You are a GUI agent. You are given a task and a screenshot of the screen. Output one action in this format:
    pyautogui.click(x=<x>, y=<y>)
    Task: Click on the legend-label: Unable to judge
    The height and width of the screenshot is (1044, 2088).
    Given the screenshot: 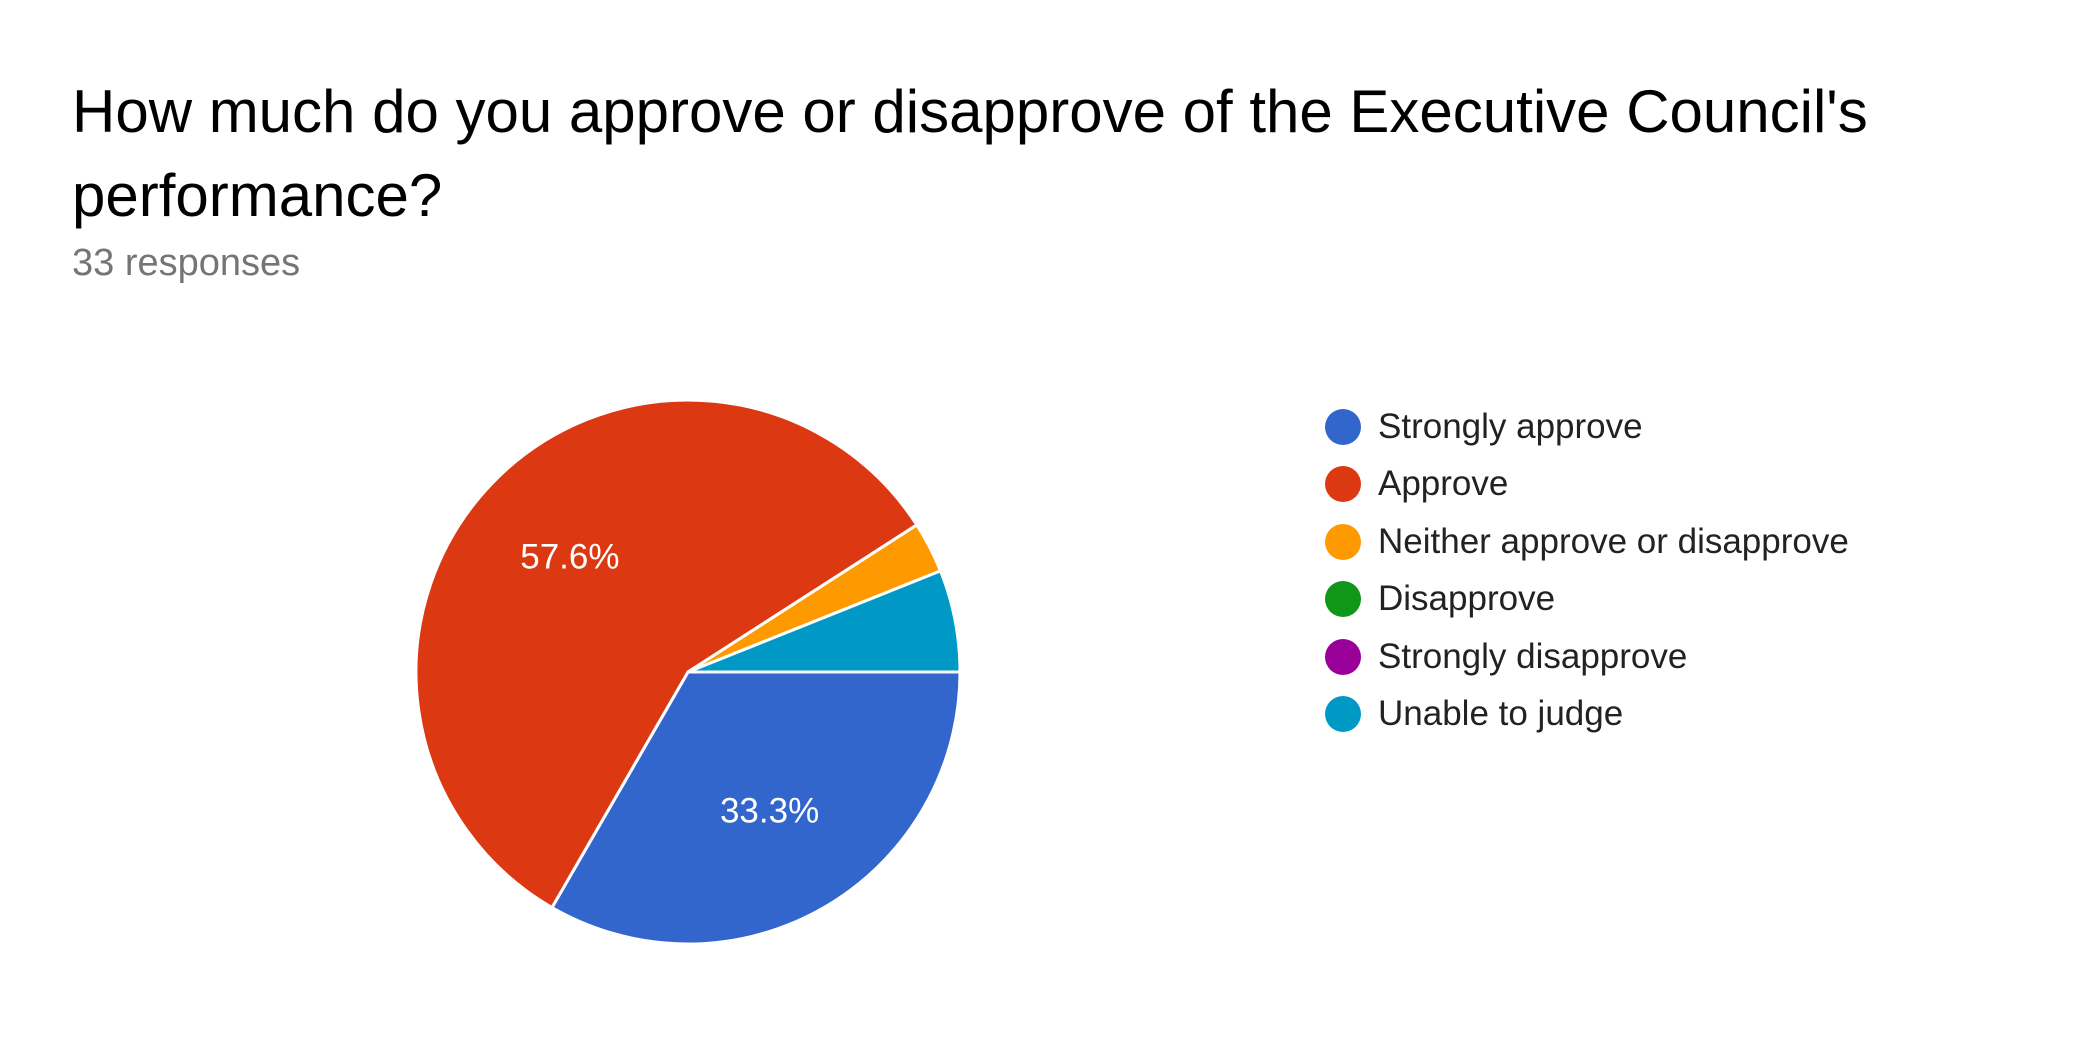 What is the action you would take?
    pyautogui.click(x=1501, y=714)
    